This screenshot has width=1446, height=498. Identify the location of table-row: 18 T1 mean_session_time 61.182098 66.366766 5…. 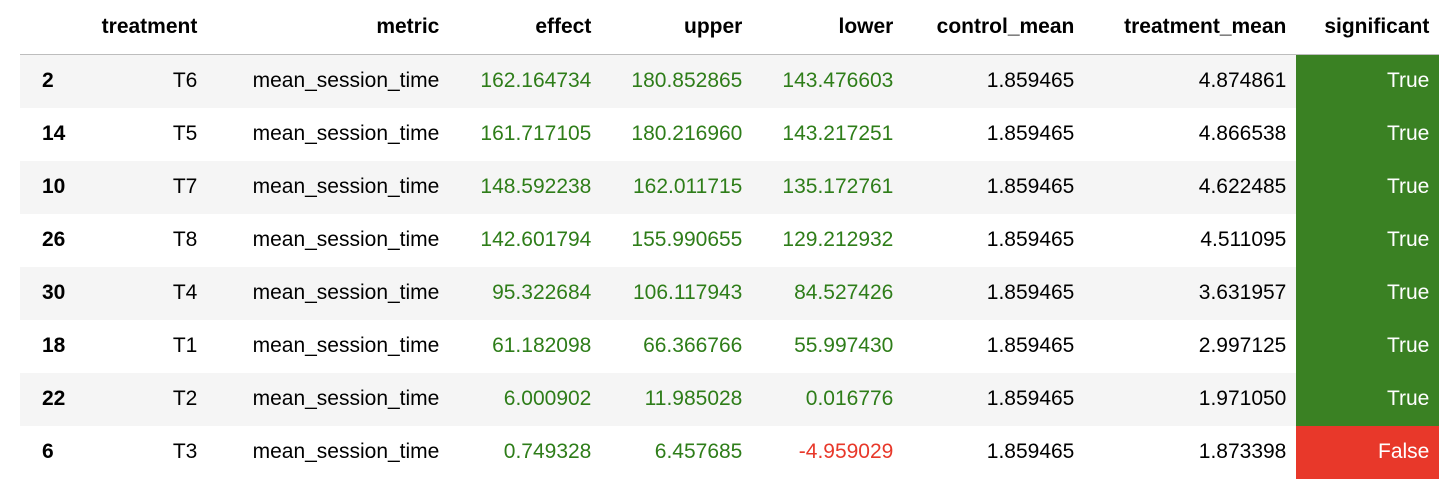
(730, 346).